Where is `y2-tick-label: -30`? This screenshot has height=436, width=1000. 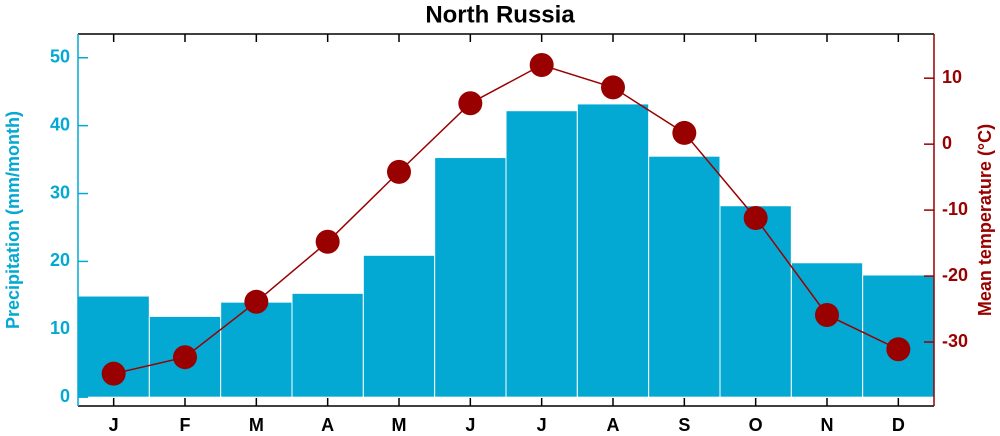
y2-tick-label: -30 is located at coordinates (955, 341).